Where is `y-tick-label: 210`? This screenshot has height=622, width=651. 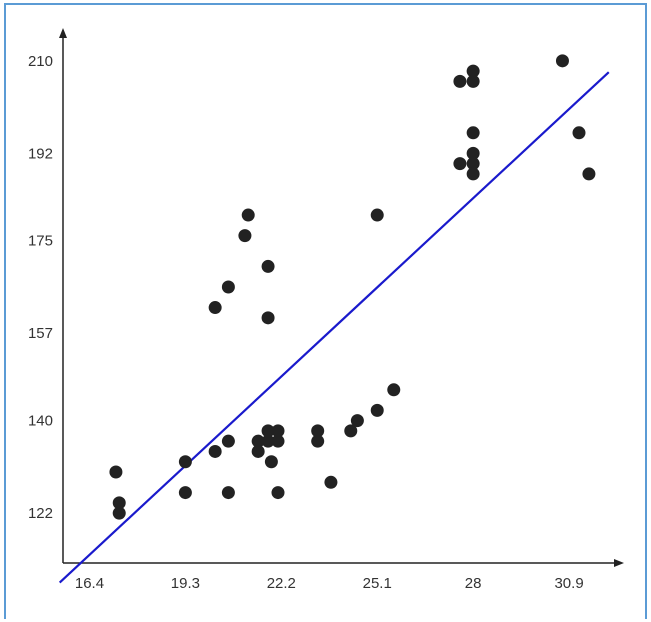 y-tick-label: 210 is located at coordinates (40, 61).